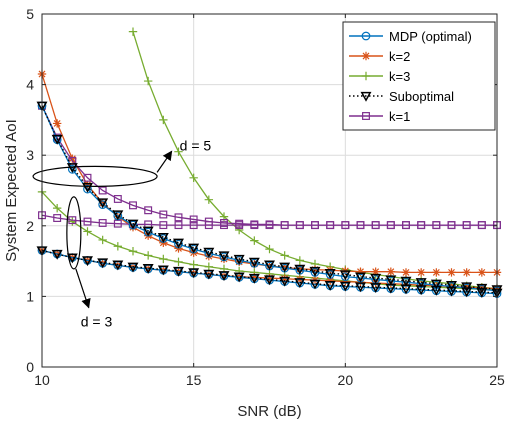  Describe the element at coordinates (399, 116) in the screenshot. I see `legend-label: k=1` at that location.